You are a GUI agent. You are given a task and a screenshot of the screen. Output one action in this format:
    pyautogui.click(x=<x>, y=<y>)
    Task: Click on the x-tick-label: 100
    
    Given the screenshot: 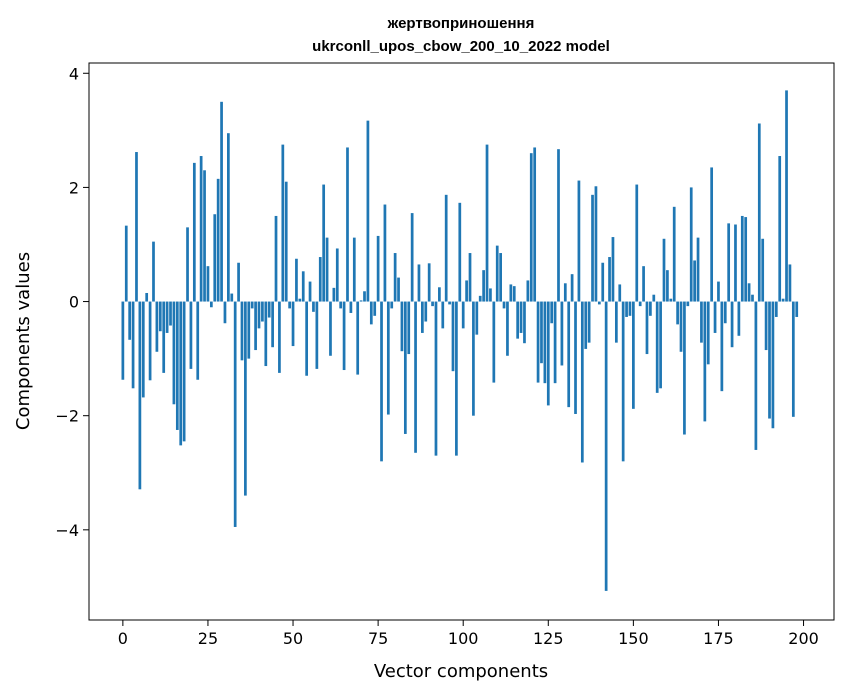 What is the action you would take?
    pyautogui.click(x=463, y=638)
    